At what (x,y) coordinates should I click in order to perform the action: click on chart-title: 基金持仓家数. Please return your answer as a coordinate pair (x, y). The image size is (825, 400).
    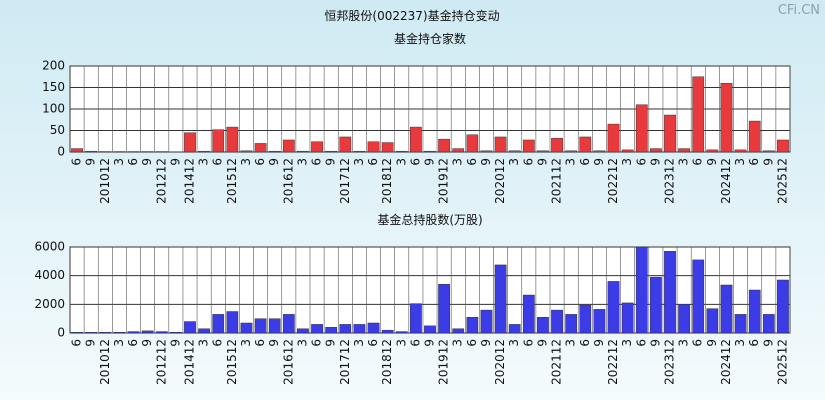
    Looking at the image, I should click on (430, 38).